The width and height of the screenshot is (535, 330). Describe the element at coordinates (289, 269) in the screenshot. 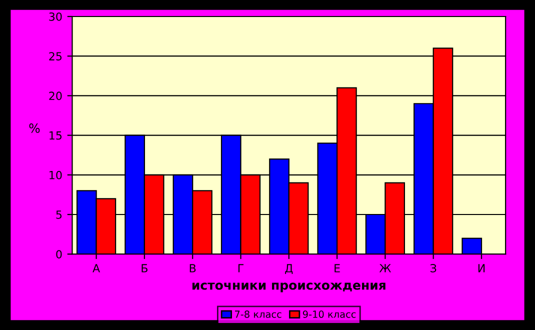

I see `x-tick-label: Д` at that location.